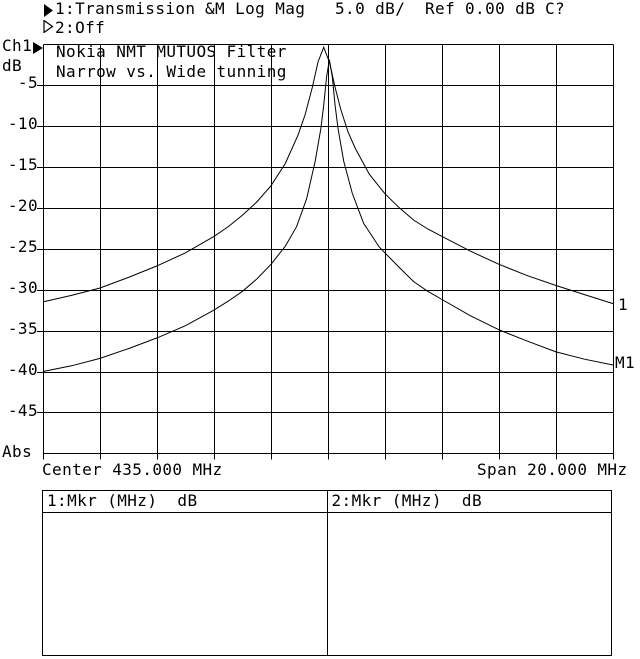 This screenshot has width=640, height=659. I want to click on marker1-table-header: 1:Mkr (MHz) dB, so click(185, 502).